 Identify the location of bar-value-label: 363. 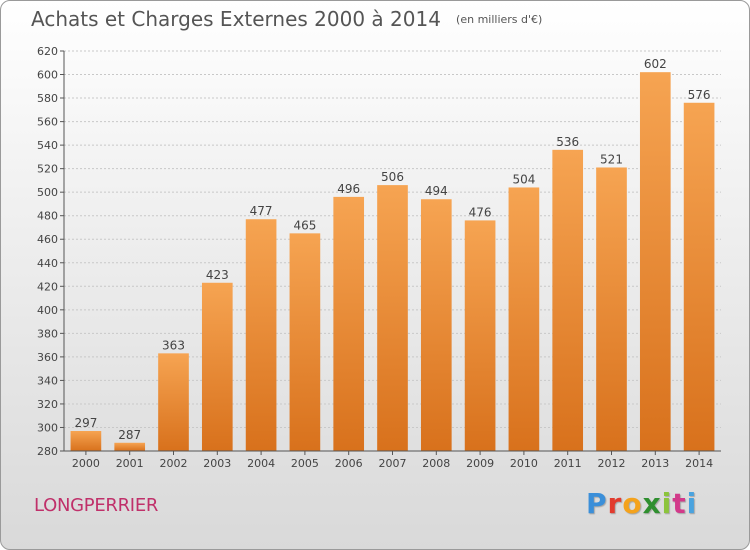
(173, 345).